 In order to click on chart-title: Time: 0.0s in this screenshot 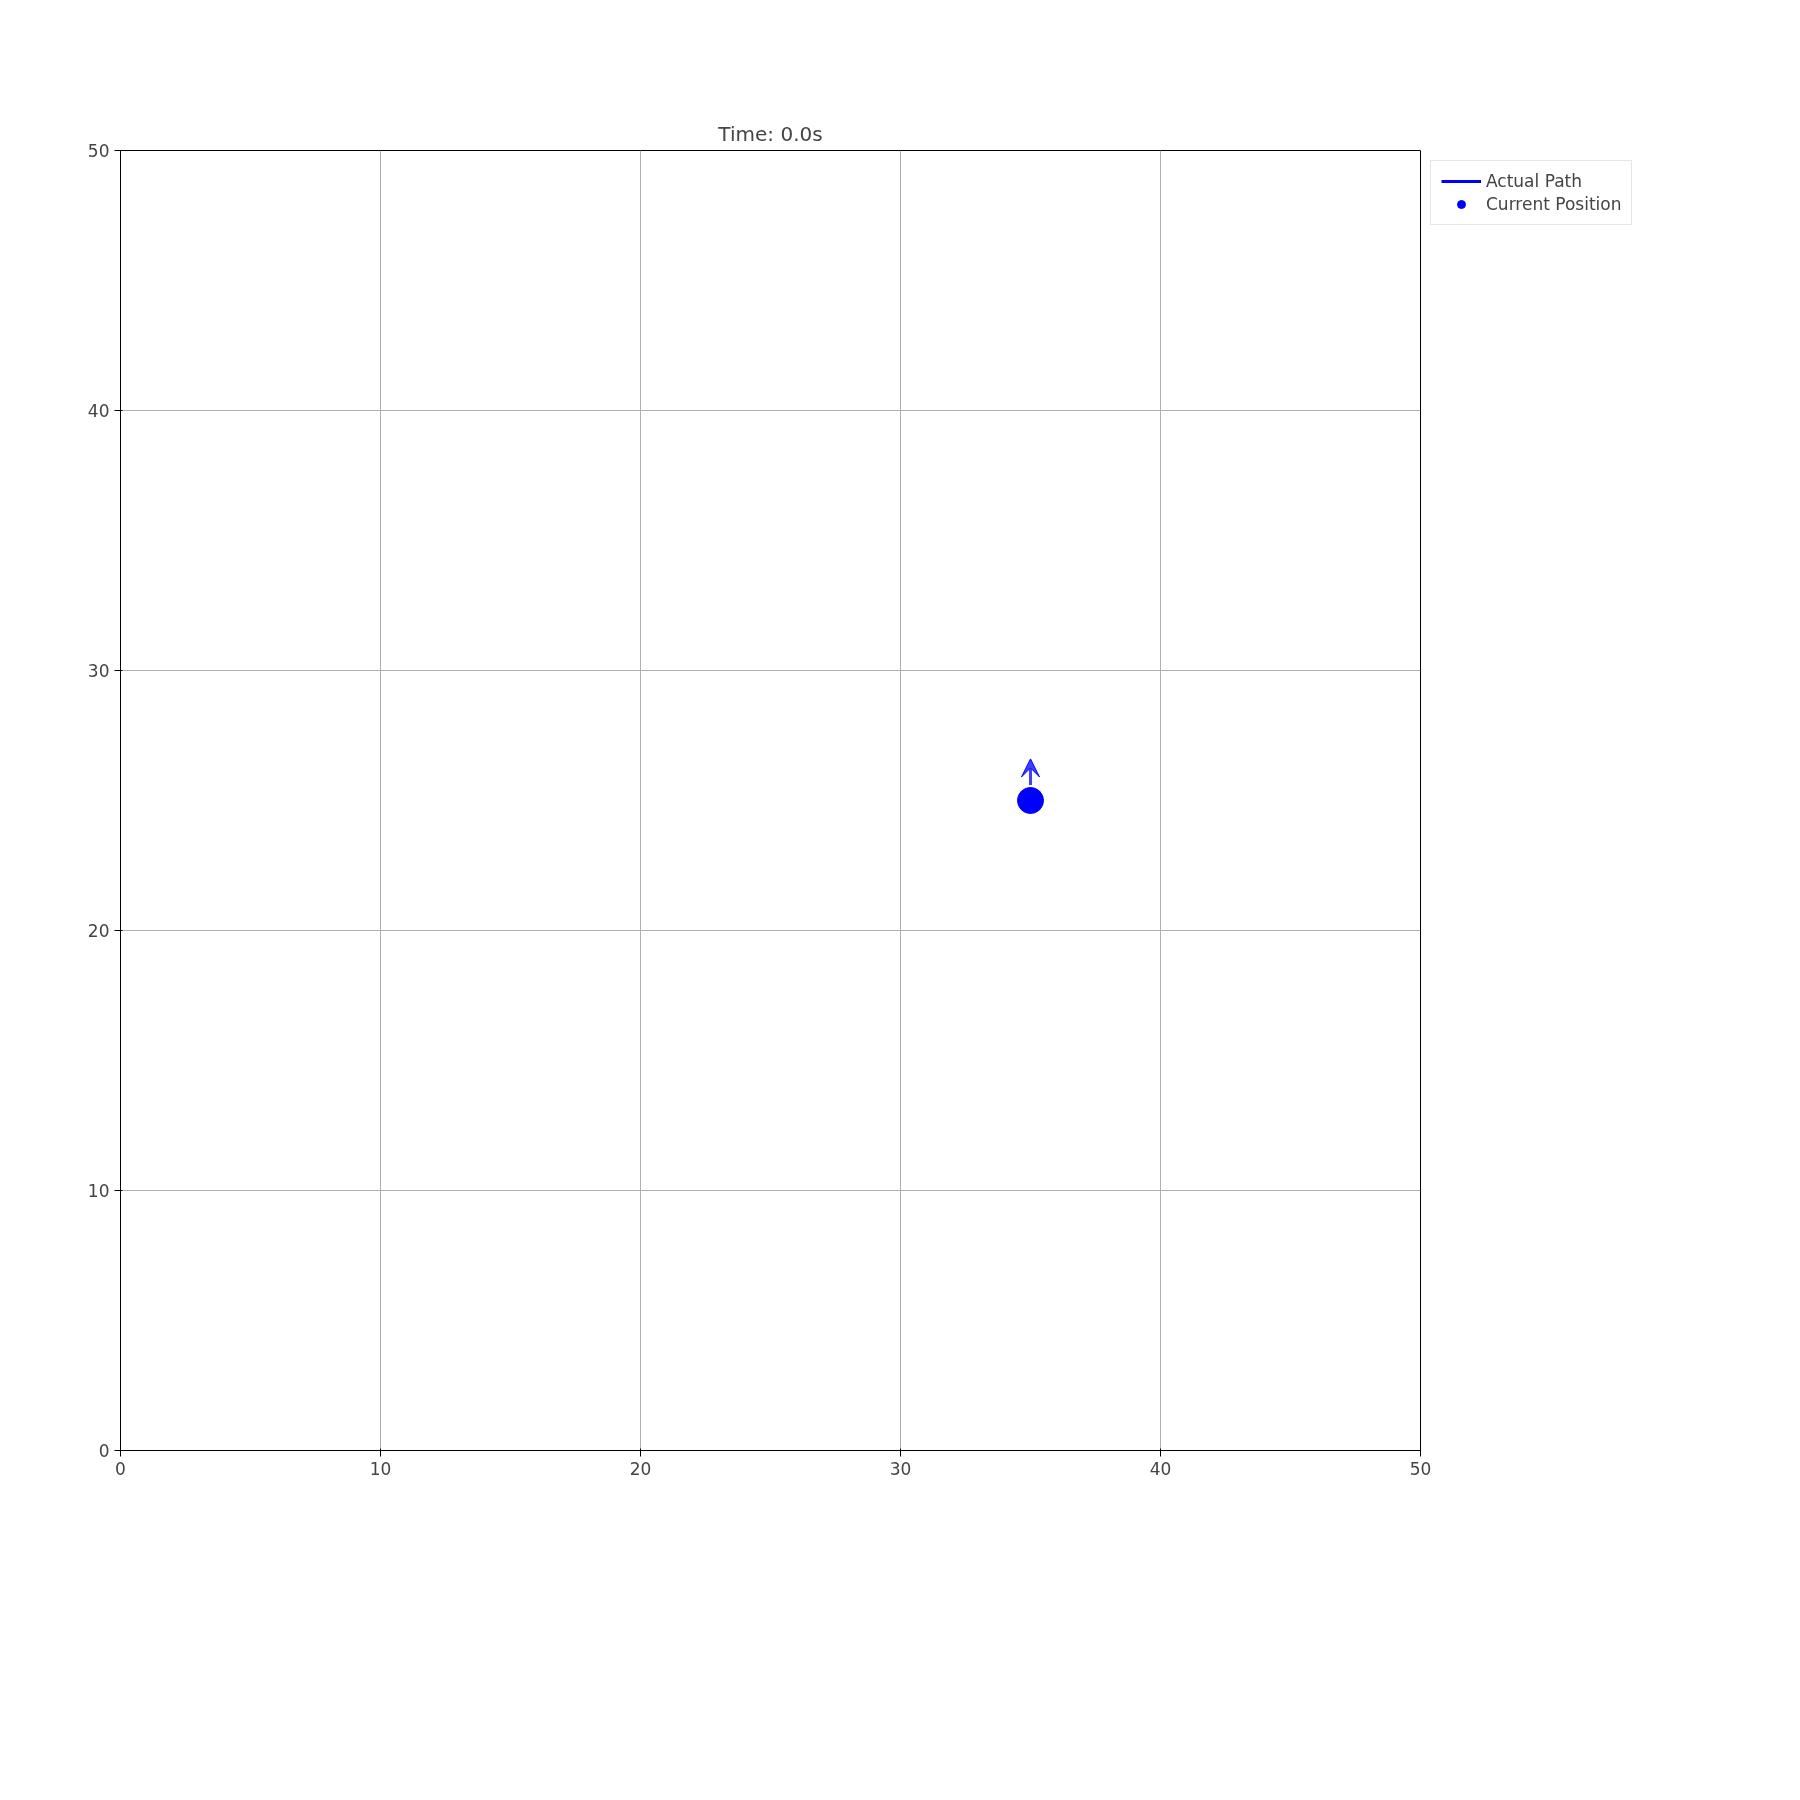, I will do `click(770, 133)`.